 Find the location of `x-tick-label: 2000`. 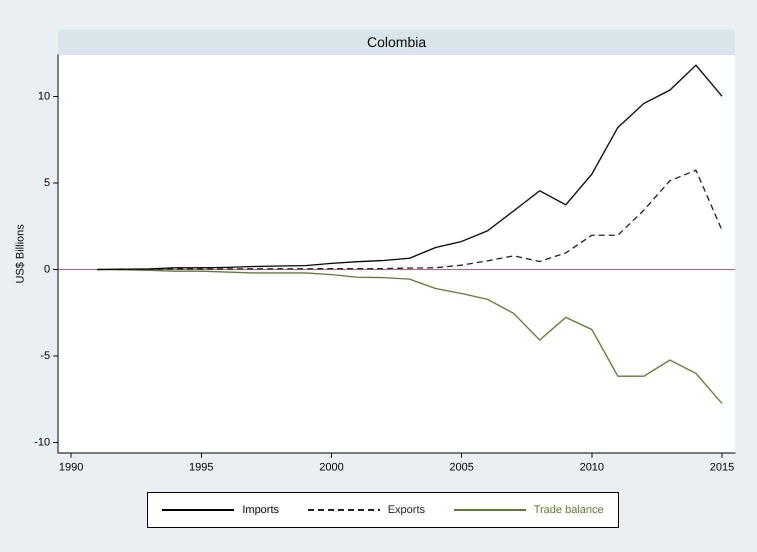

x-tick-label: 2000 is located at coordinates (331, 467).